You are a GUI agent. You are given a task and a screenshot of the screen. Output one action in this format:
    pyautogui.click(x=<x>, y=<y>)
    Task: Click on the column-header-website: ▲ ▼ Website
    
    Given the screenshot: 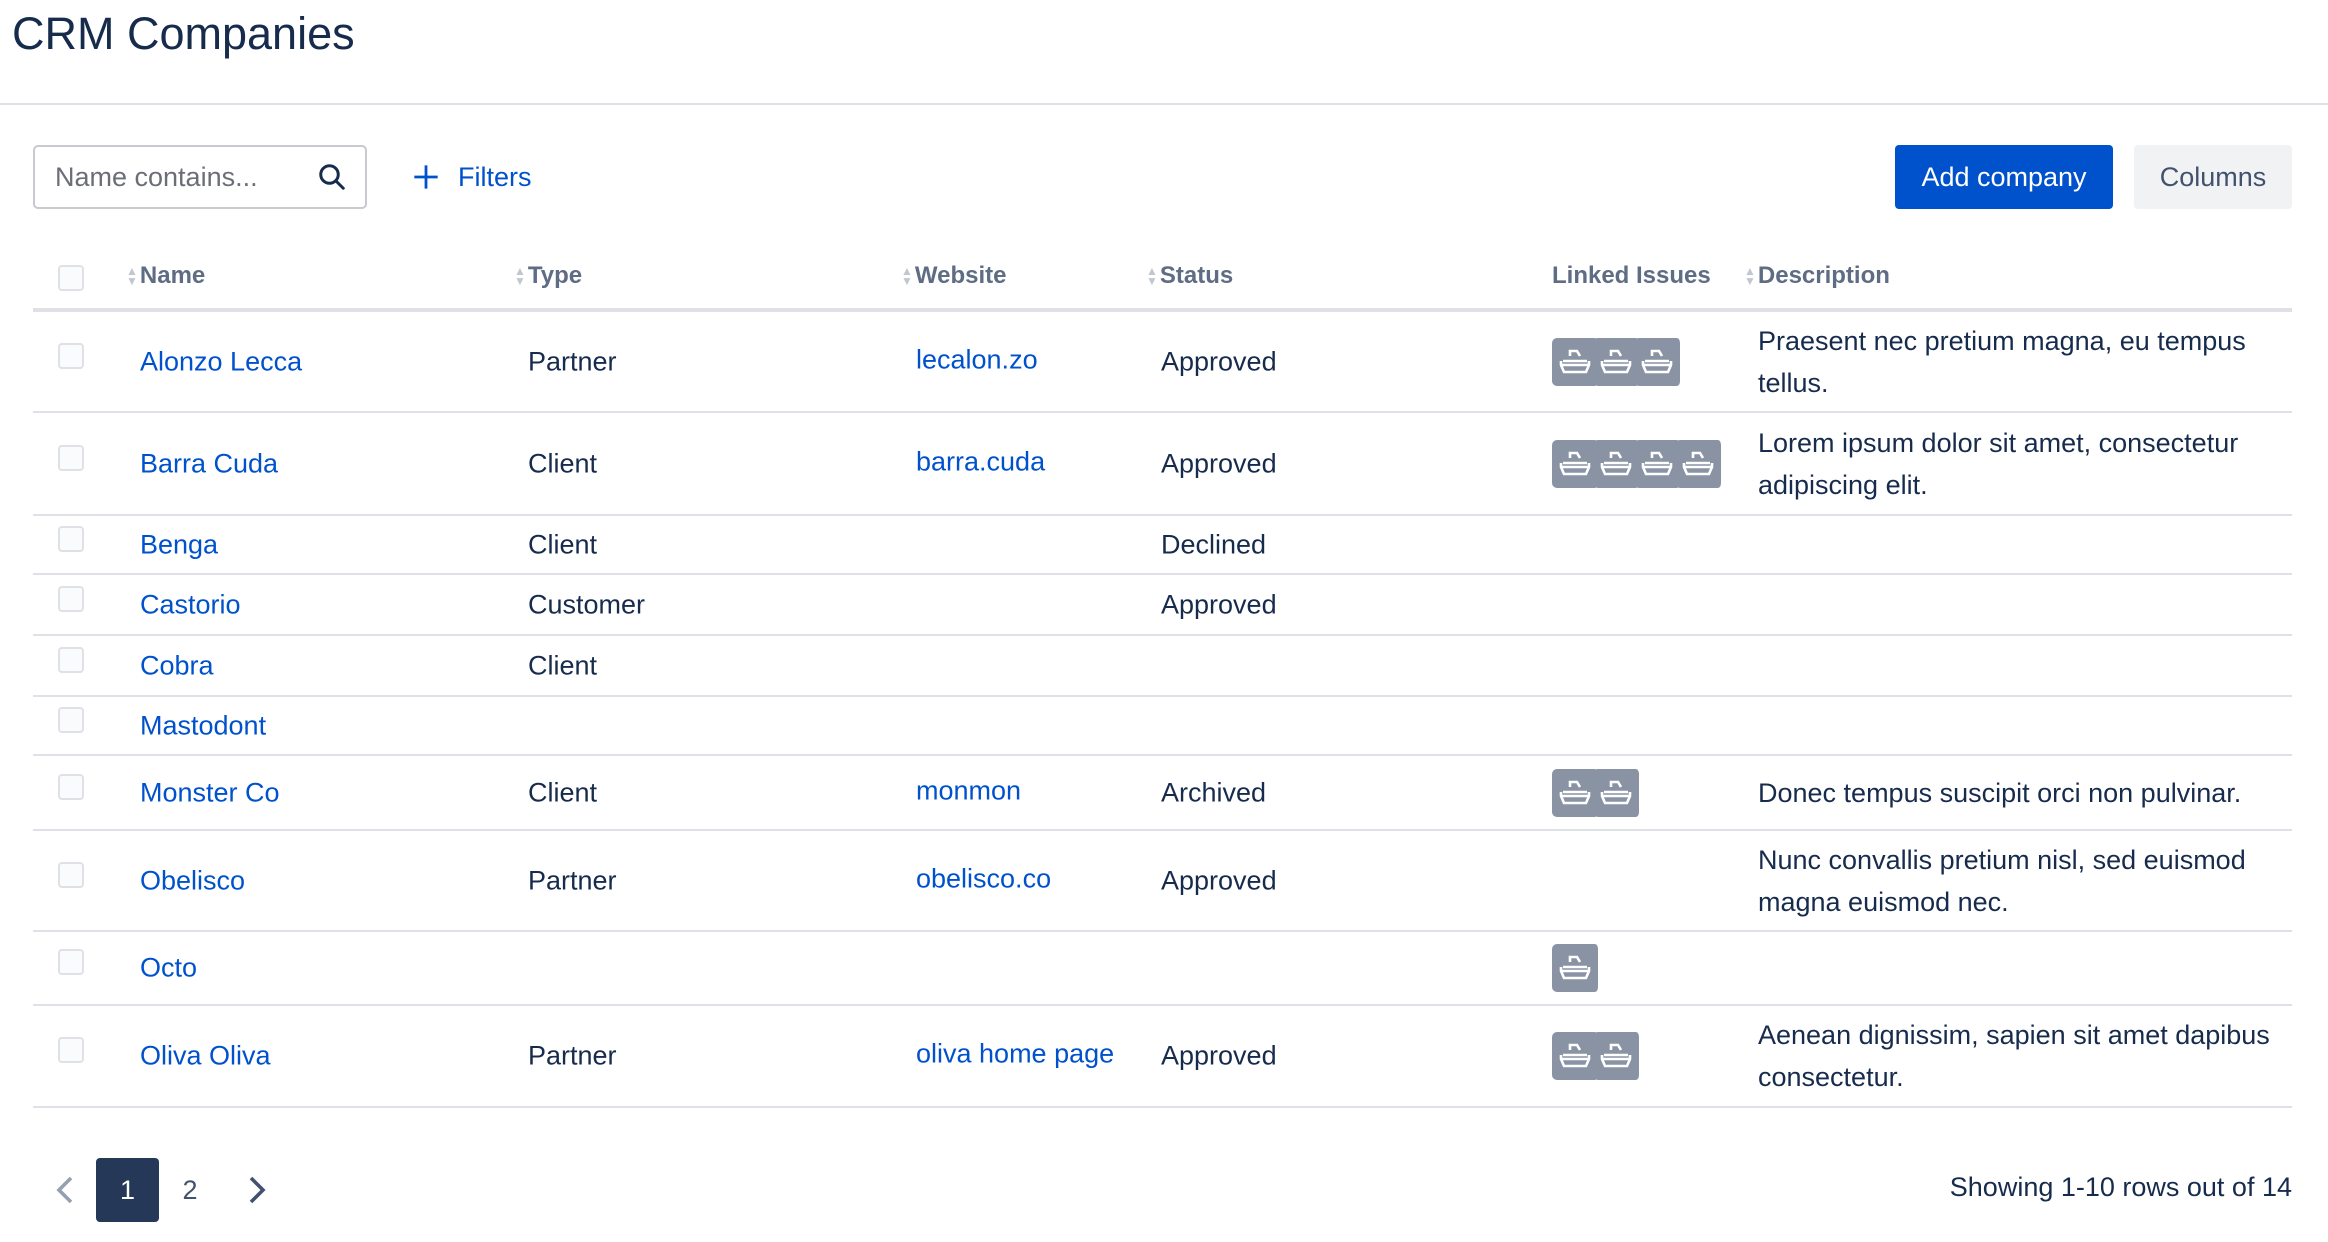 What is the action you would take?
    pyautogui.click(x=953, y=276)
    